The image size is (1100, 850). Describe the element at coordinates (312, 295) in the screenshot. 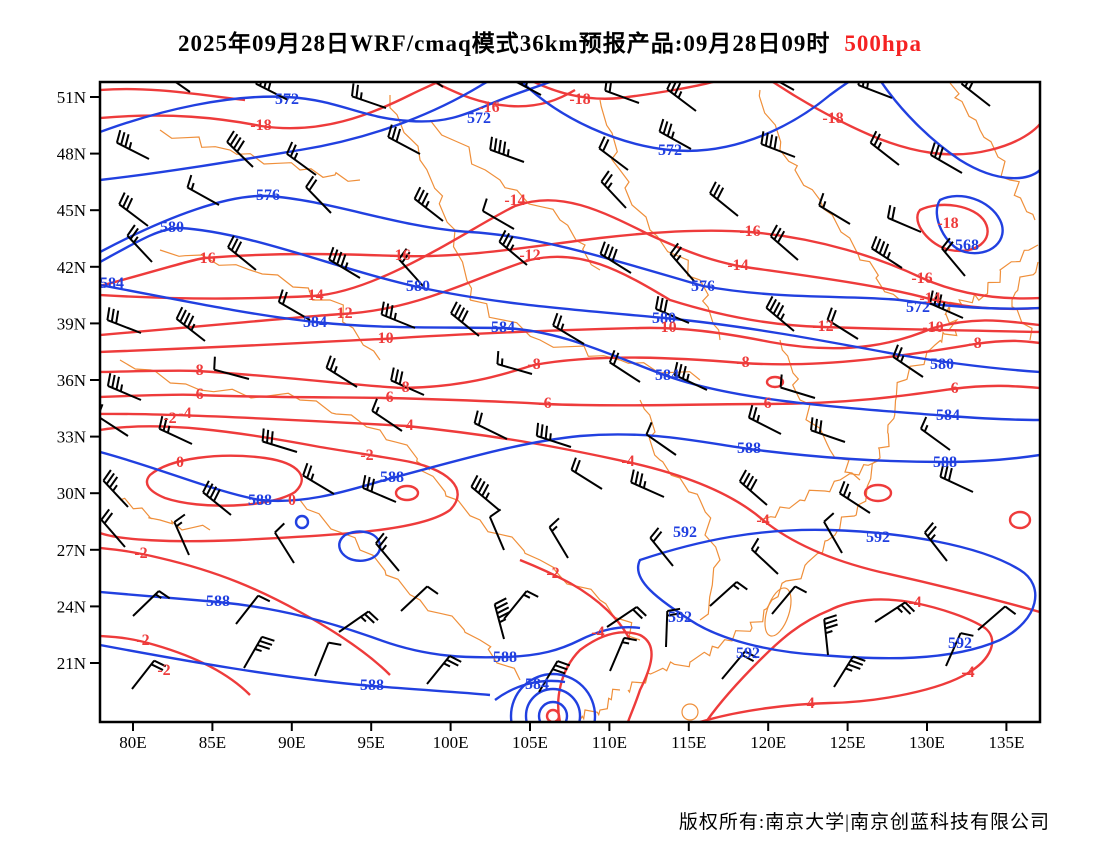

I see `temperature-contour-label: -14` at that location.